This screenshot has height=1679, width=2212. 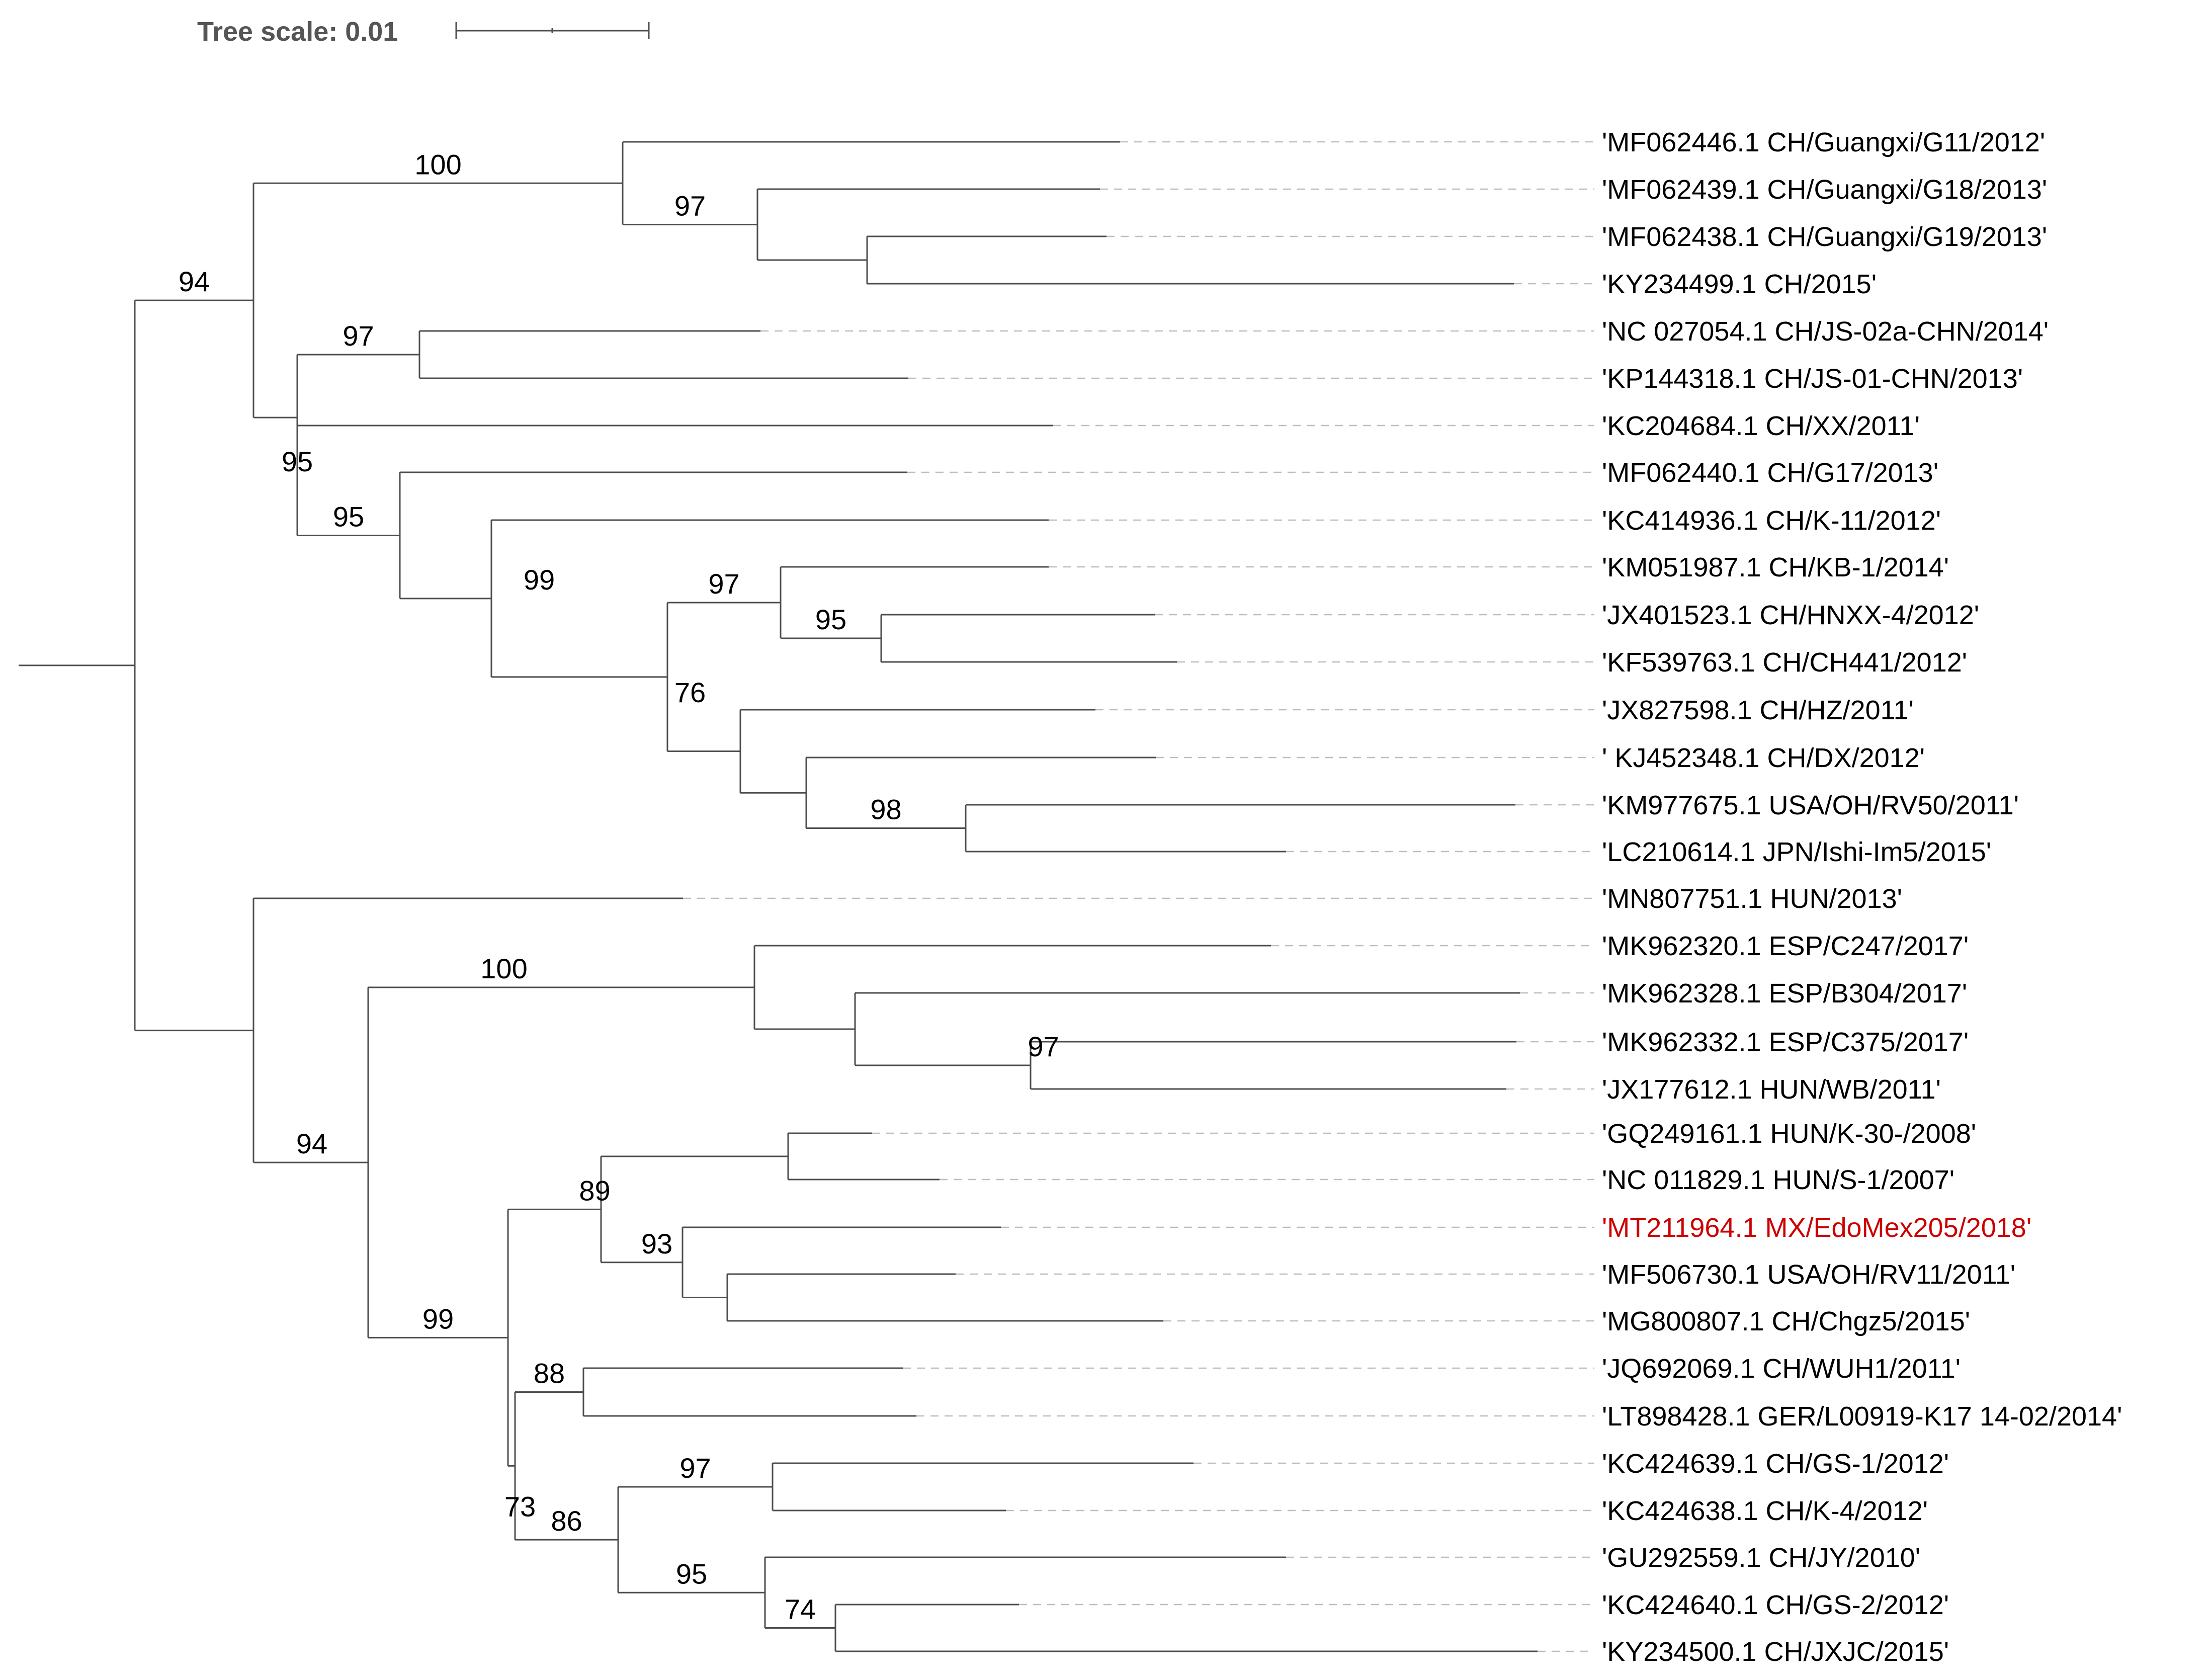 What do you see at coordinates (1797, 852) in the screenshot?
I see `leaf-label: 'LC210614.1 JPN/Ishi-Im5/2015'` at bounding box center [1797, 852].